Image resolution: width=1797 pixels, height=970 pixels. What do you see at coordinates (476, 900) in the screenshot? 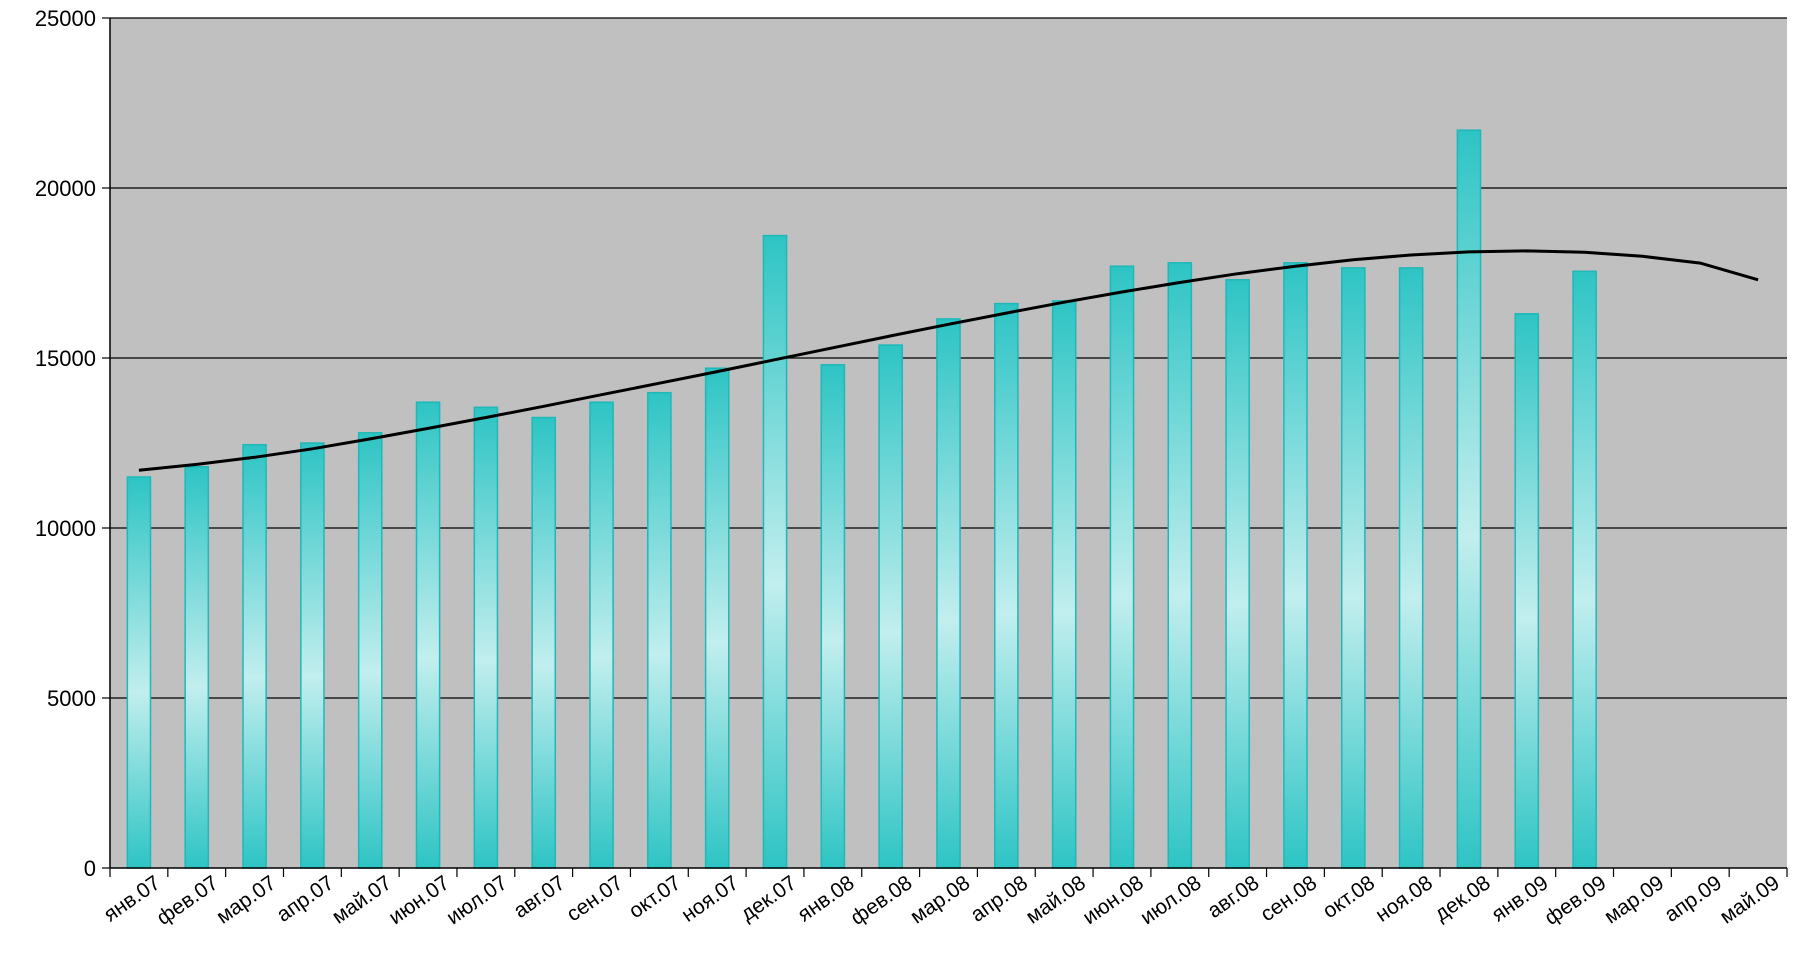
I see `x-tick-label: июл.07` at bounding box center [476, 900].